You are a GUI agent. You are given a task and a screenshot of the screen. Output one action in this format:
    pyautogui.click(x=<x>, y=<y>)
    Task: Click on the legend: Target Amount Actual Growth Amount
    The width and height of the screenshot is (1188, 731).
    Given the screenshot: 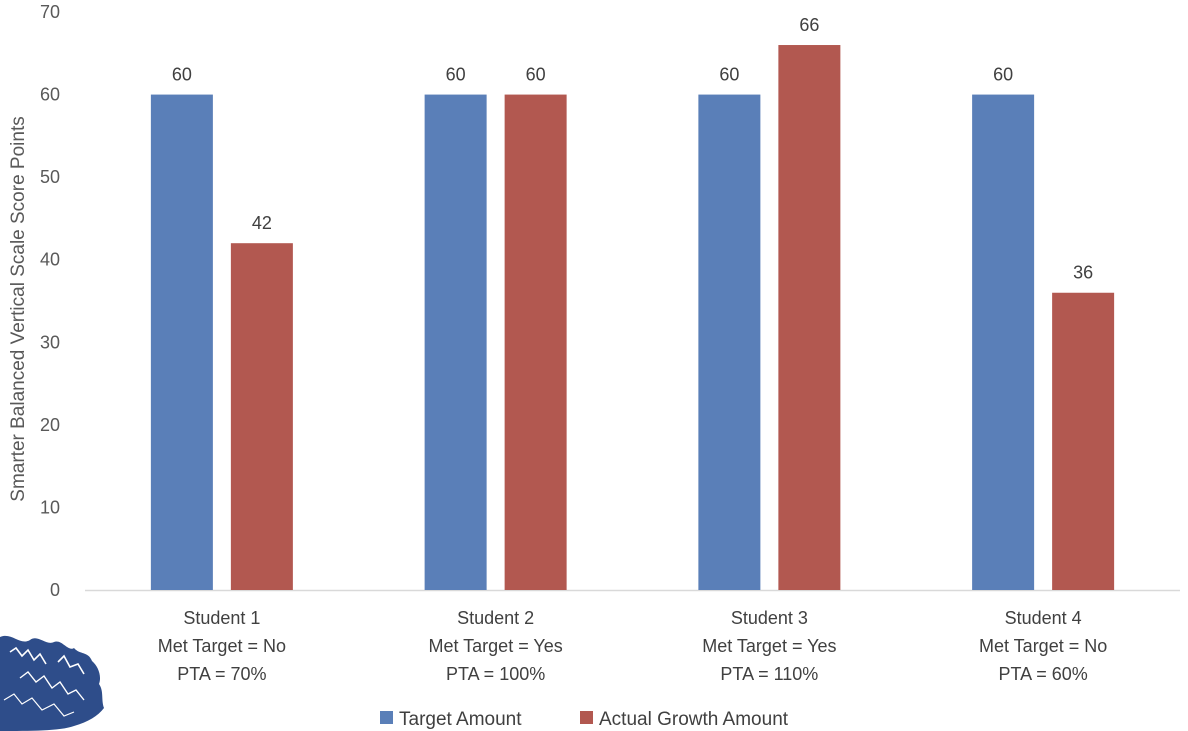 What is the action you would take?
    pyautogui.click(x=584, y=719)
    